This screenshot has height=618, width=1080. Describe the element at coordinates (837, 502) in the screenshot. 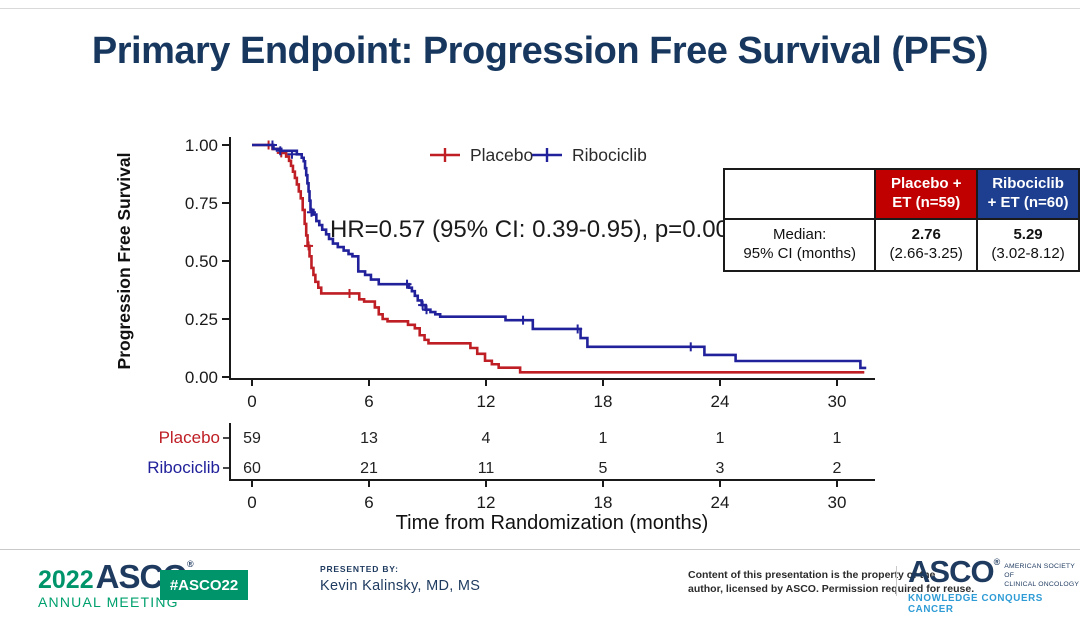

I see `risk-x-tick-label: 30` at that location.